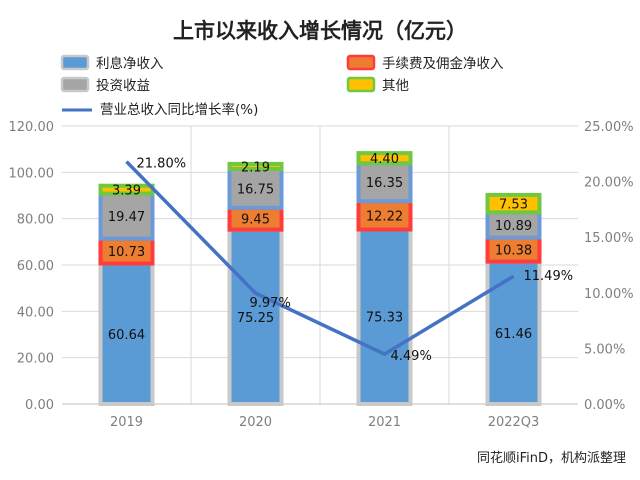 The height and width of the screenshot is (480, 640). I want to click on y-right-tick-label: 25.00%, so click(609, 127).